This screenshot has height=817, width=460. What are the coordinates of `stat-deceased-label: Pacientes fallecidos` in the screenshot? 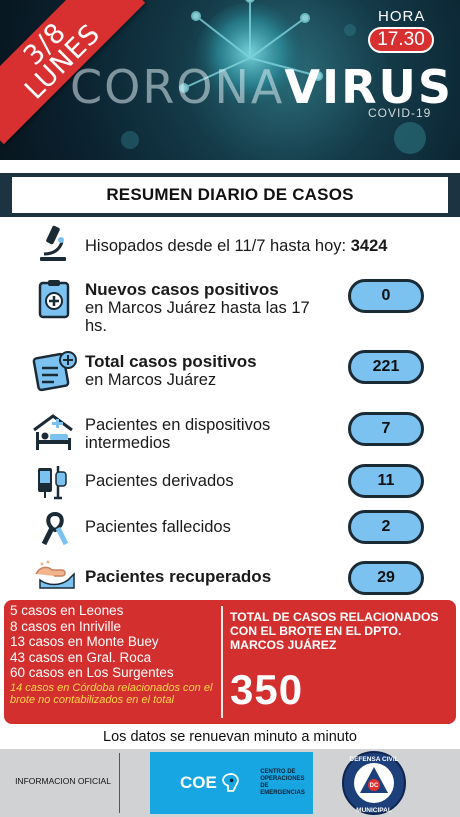 It's located at (158, 527).